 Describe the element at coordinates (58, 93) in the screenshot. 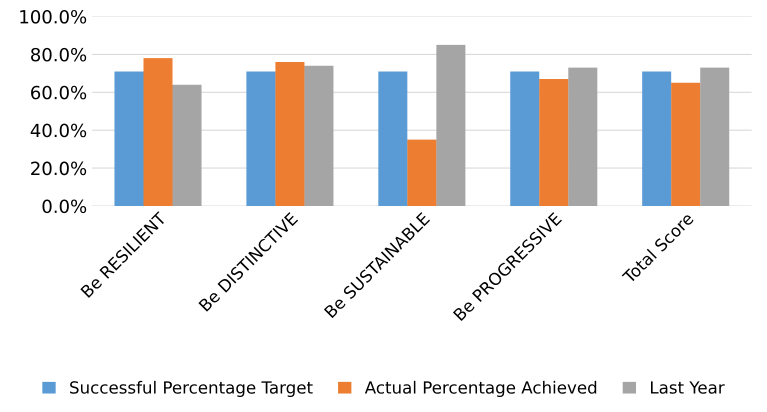

I see `y-tick-label: 60.0%` at that location.